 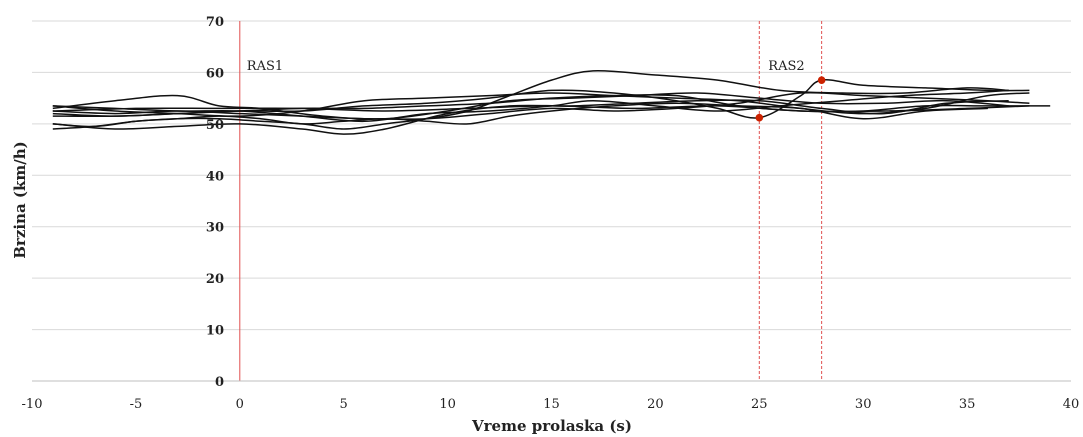 I want to click on y-tick-label: 40, so click(x=215, y=176).